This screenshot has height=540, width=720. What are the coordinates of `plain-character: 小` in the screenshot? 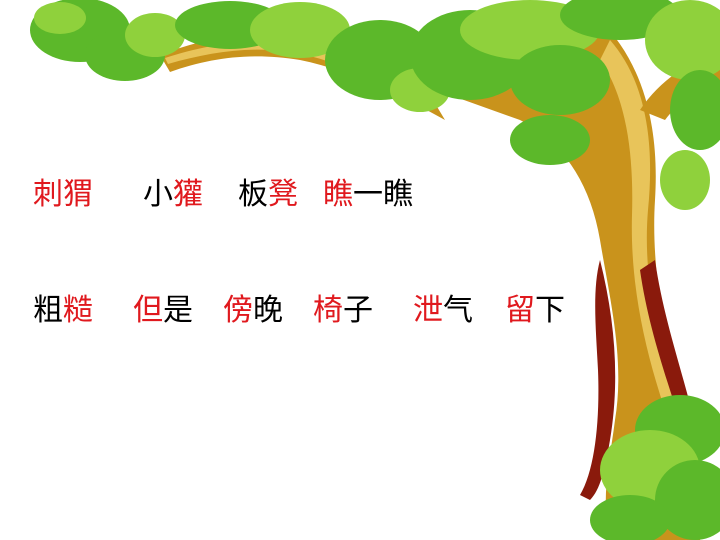 It's located at (158, 194).